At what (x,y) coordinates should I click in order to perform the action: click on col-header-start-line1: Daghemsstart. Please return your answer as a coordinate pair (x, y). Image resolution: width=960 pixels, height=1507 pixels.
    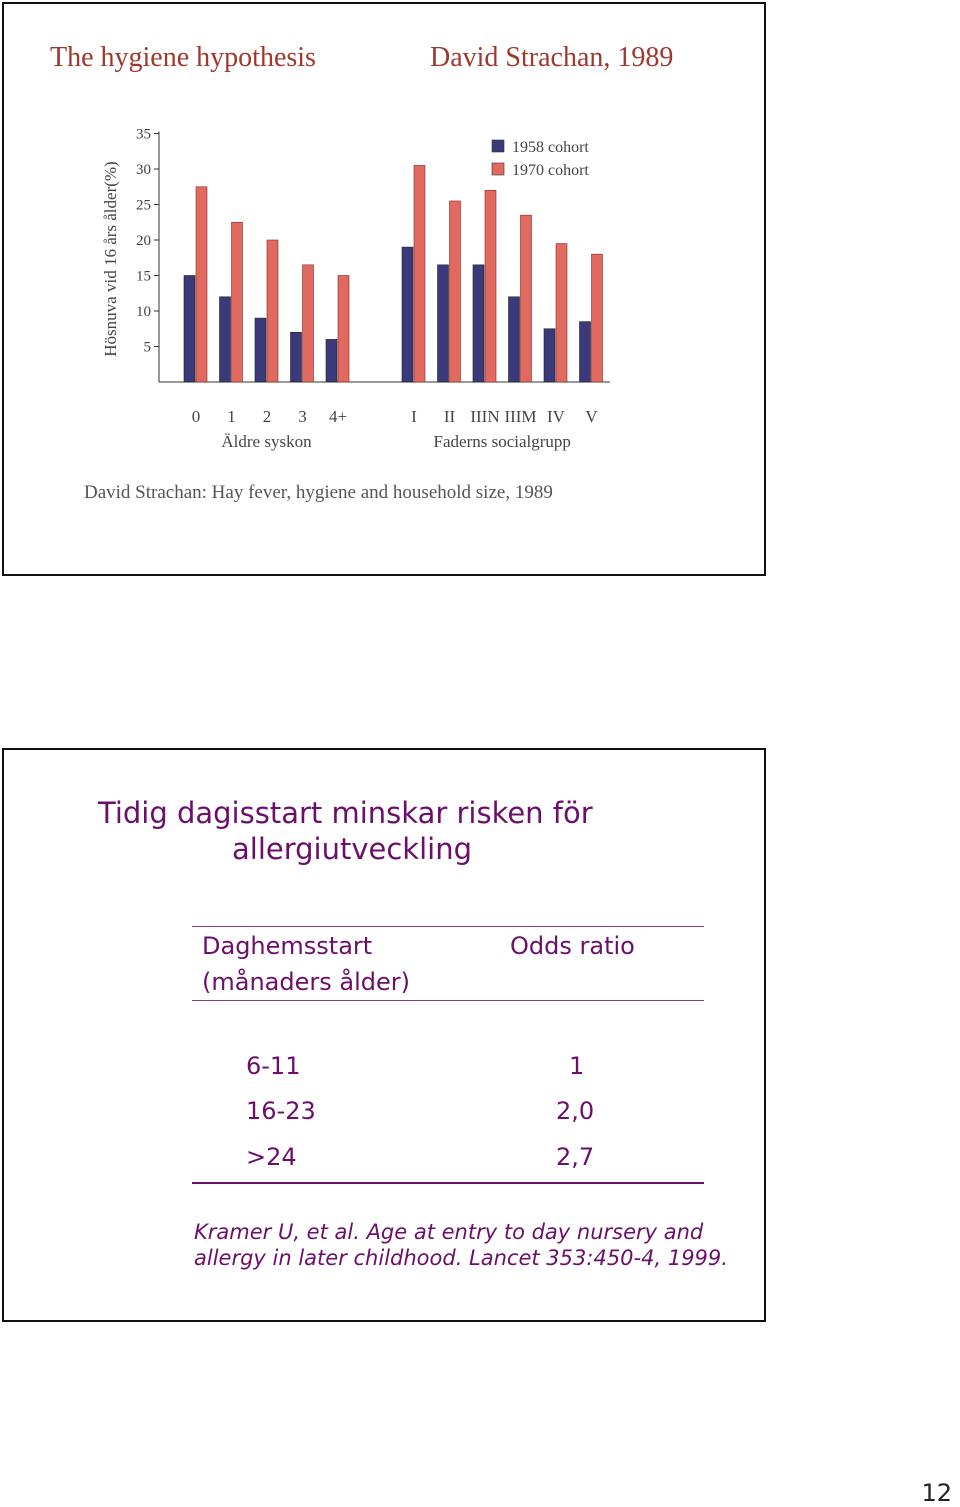
    Looking at the image, I should click on (287, 946).